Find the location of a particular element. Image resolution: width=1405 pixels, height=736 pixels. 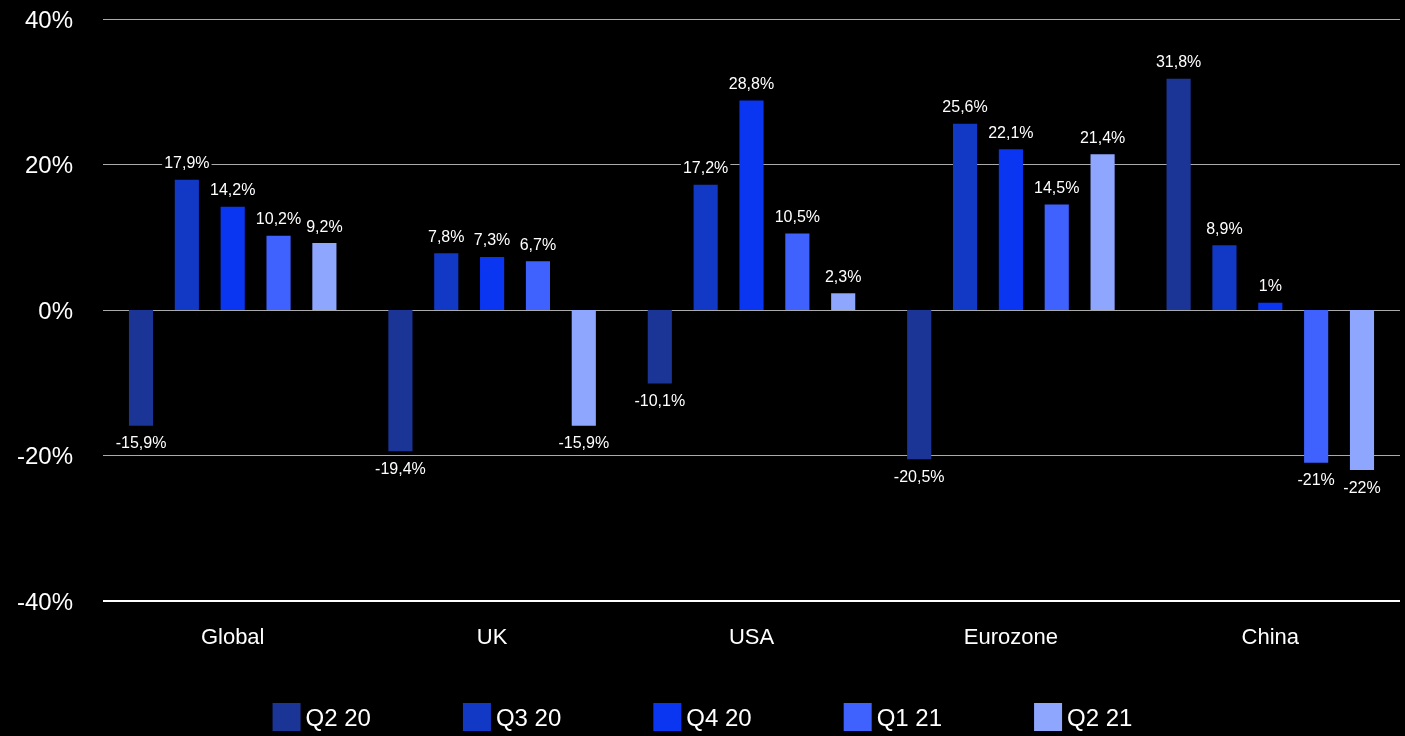

data-label: 2,3% is located at coordinates (843, 276).